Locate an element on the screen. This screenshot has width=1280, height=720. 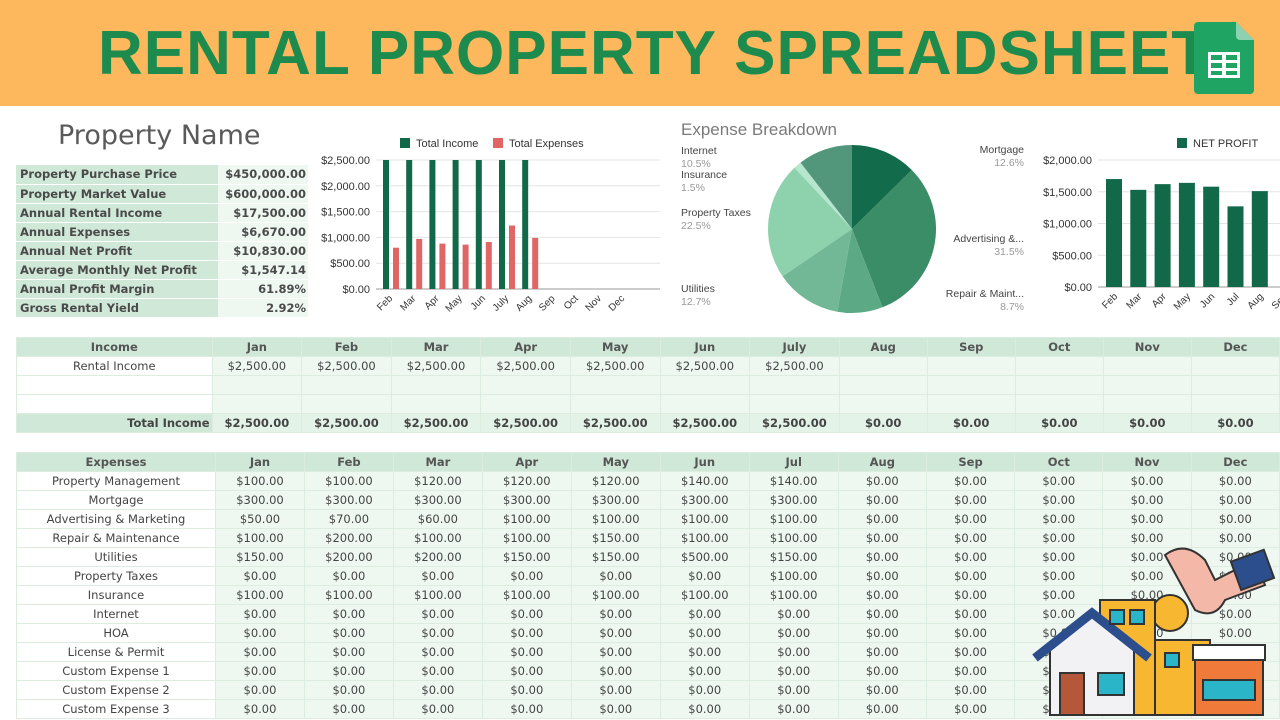
row-label: Insurance is located at coordinates (116, 595).